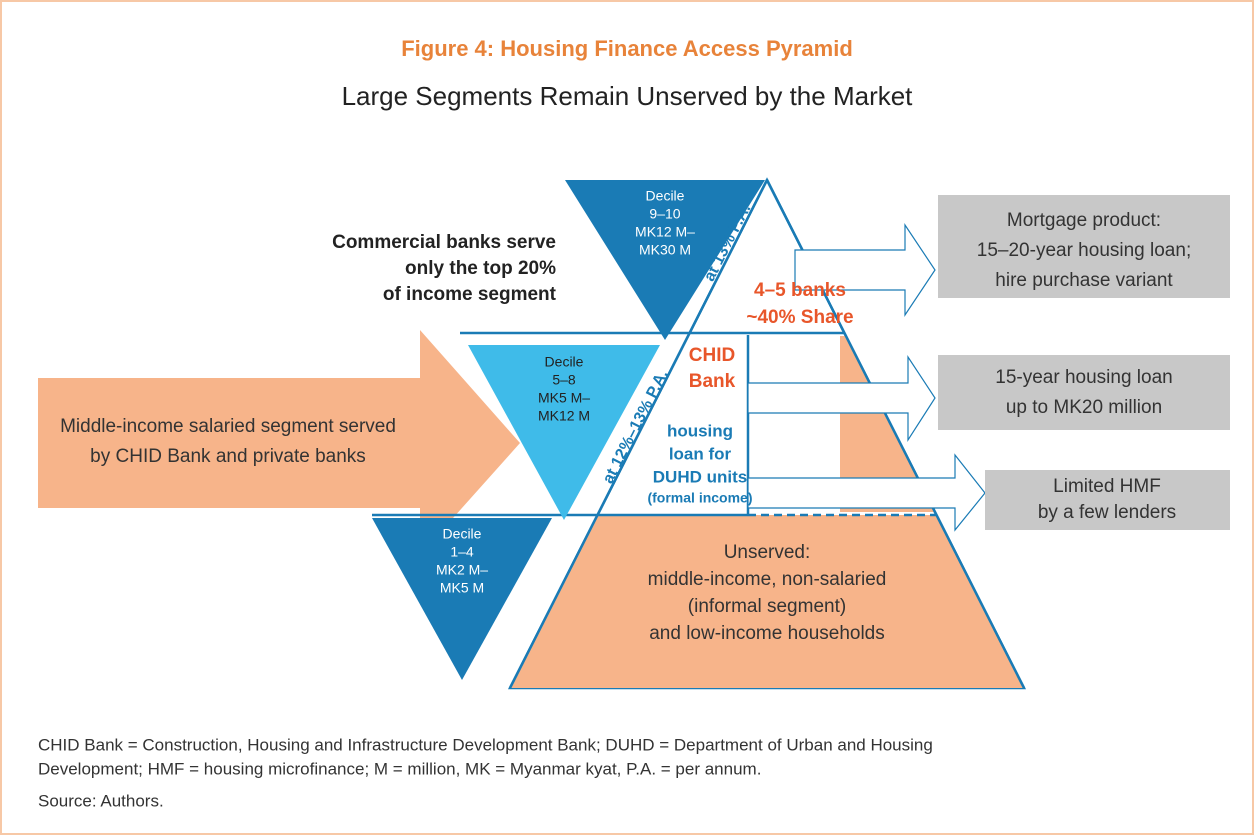  Describe the element at coordinates (462, 552) in the screenshot. I see `decile-text: 1–4` at that location.